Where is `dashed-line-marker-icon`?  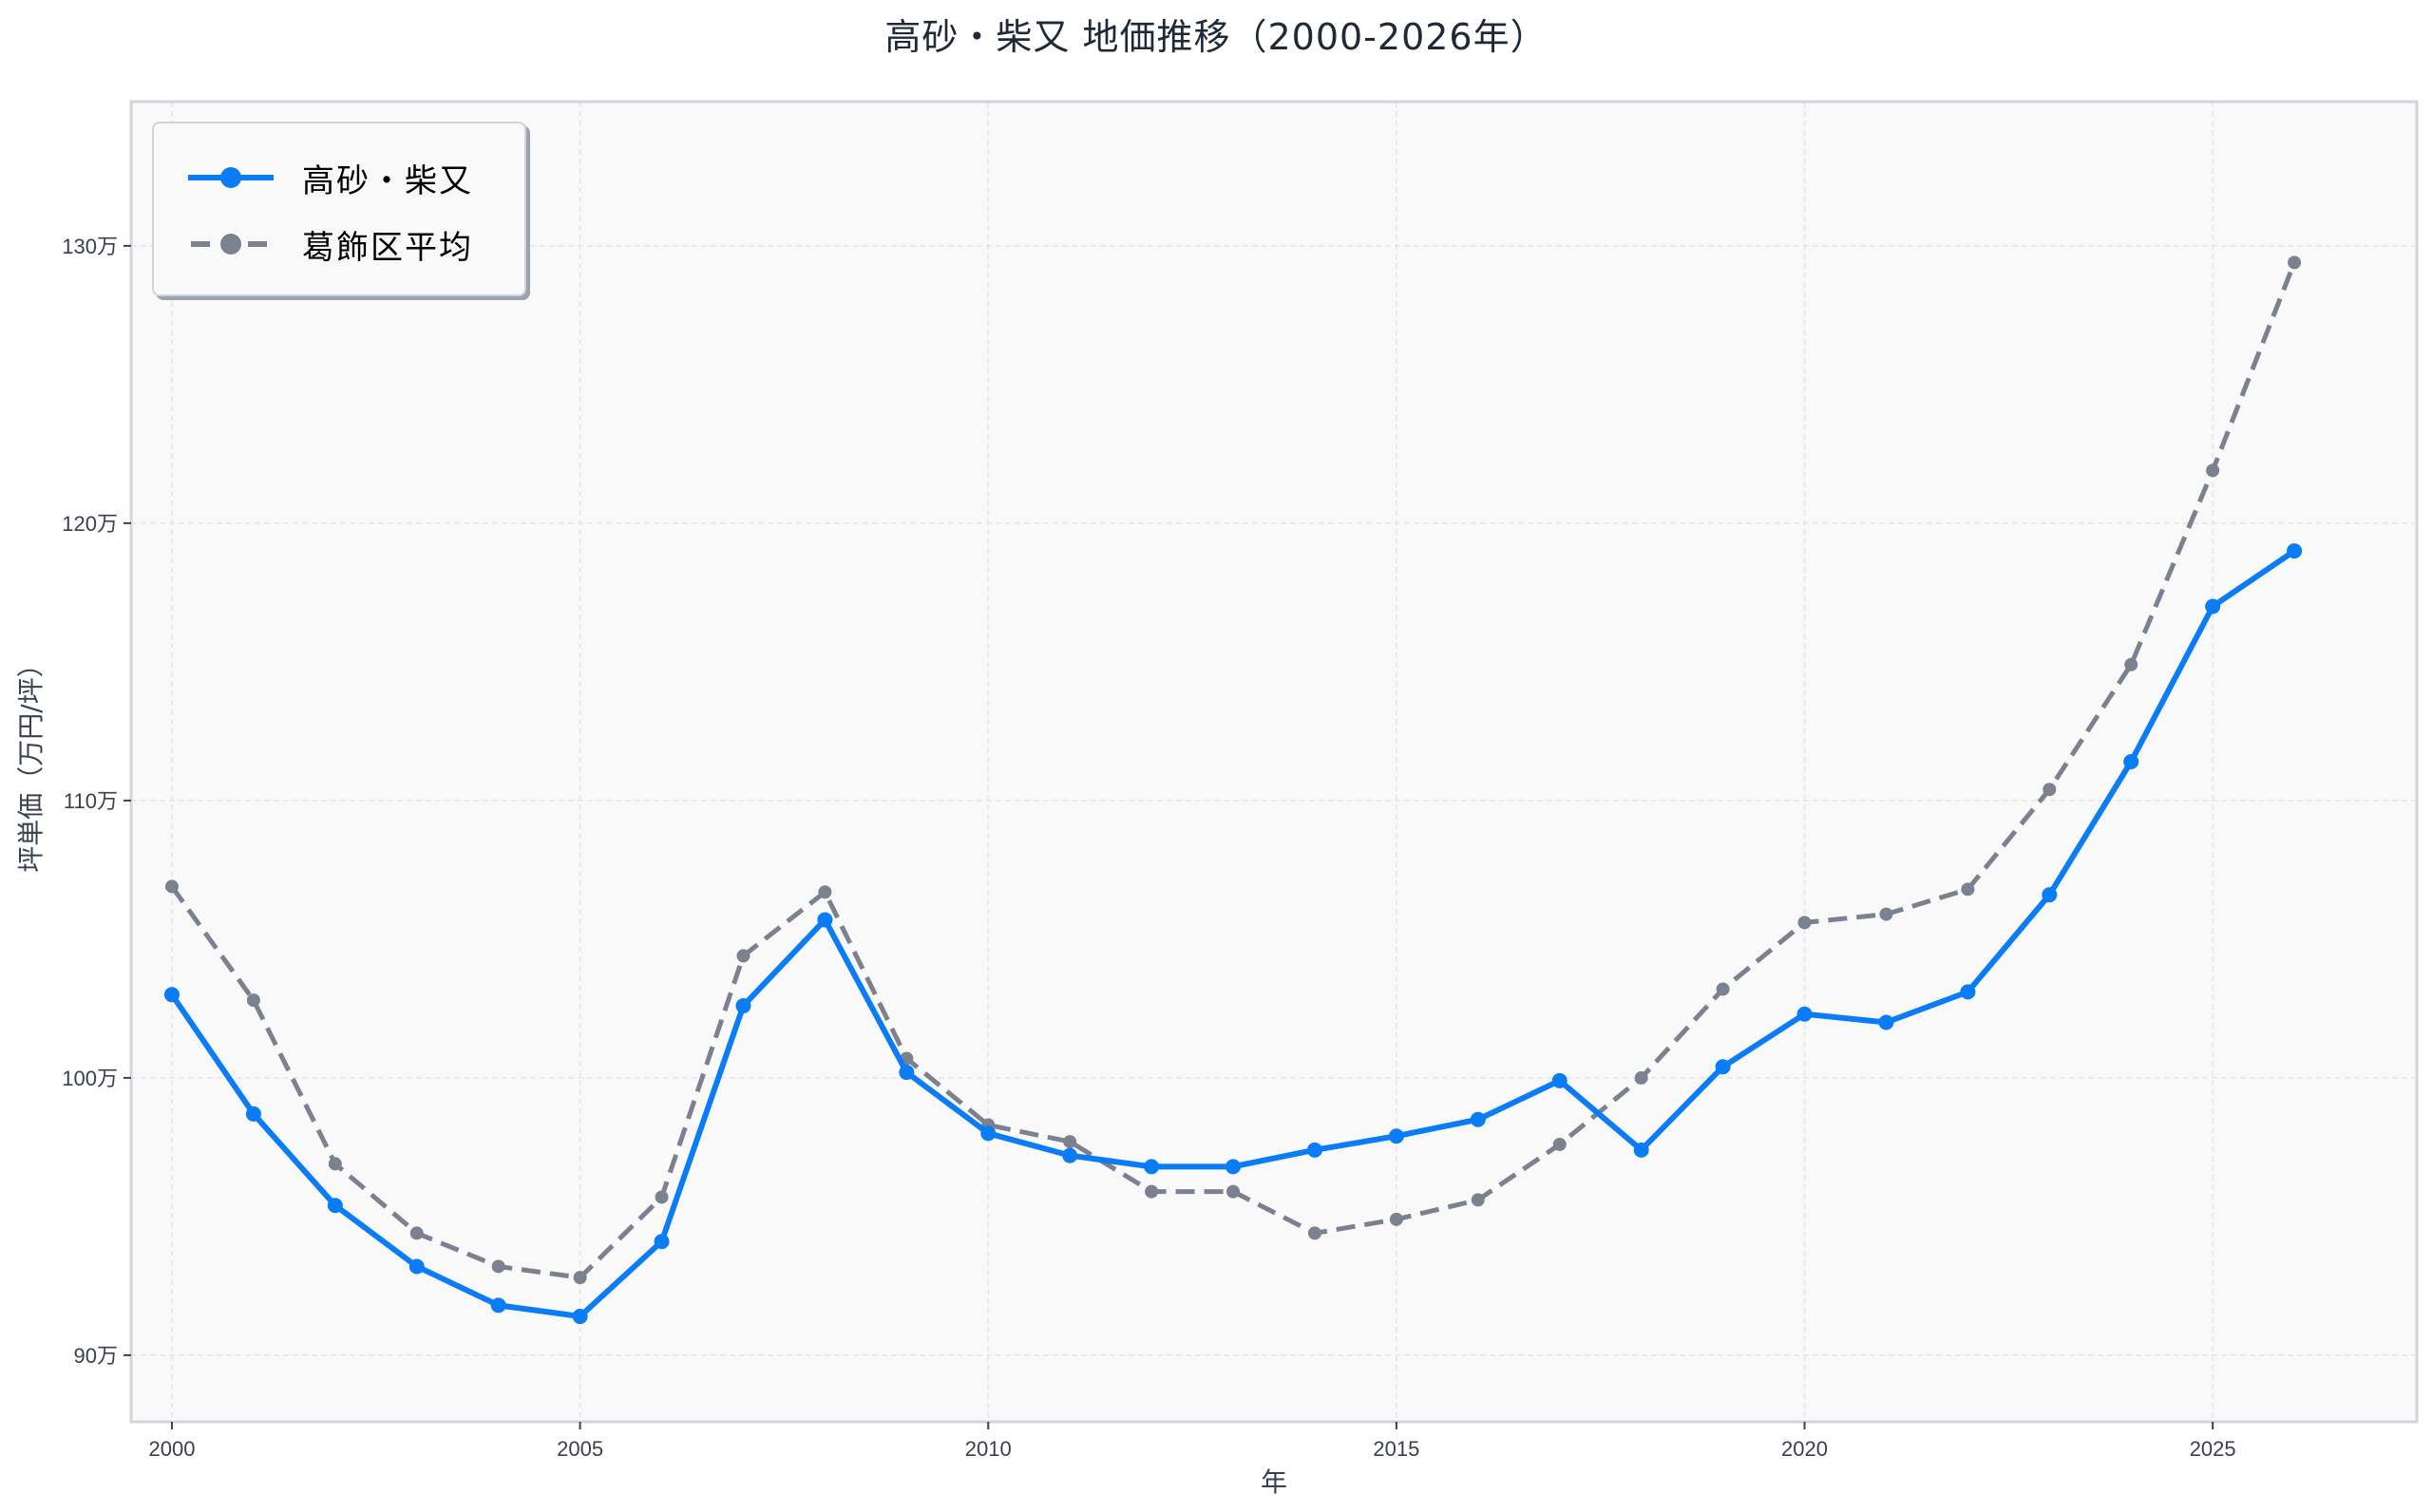
dashed-line-marker-icon is located at coordinates (231, 244).